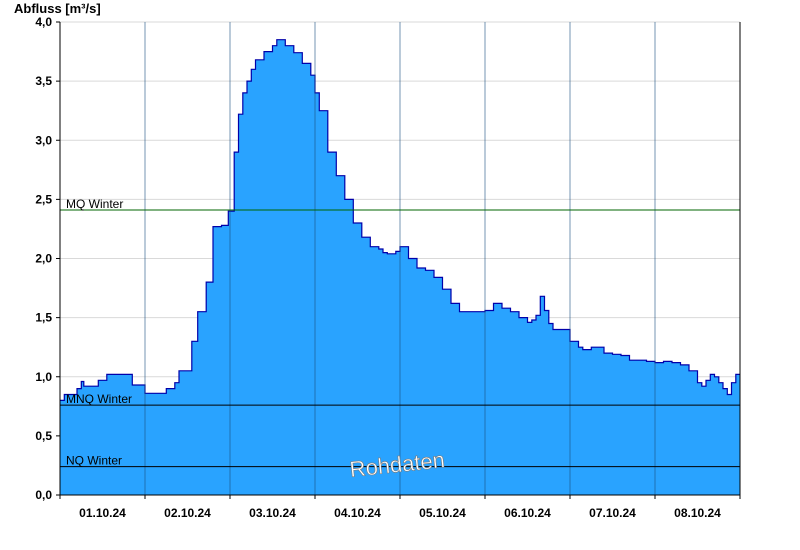 This screenshot has width=800, height=550. Describe the element at coordinates (43, 318) in the screenshot. I see `y-tick-label-3: 1,5` at that location.